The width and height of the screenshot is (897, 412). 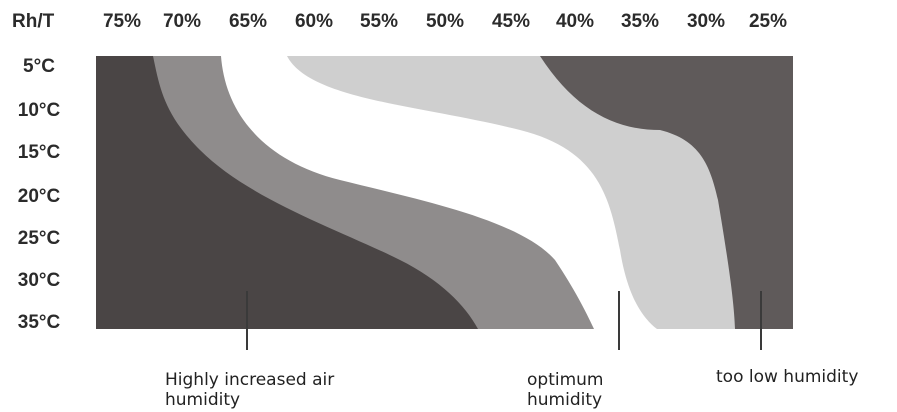 I want to click on temperature-tick-30: 30°C, so click(x=39, y=280).